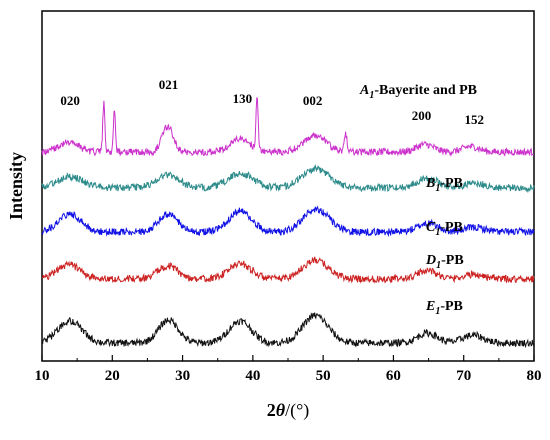  Describe the element at coordinates (288, 270) in the screenshot. I see `series-line-d` at that location.